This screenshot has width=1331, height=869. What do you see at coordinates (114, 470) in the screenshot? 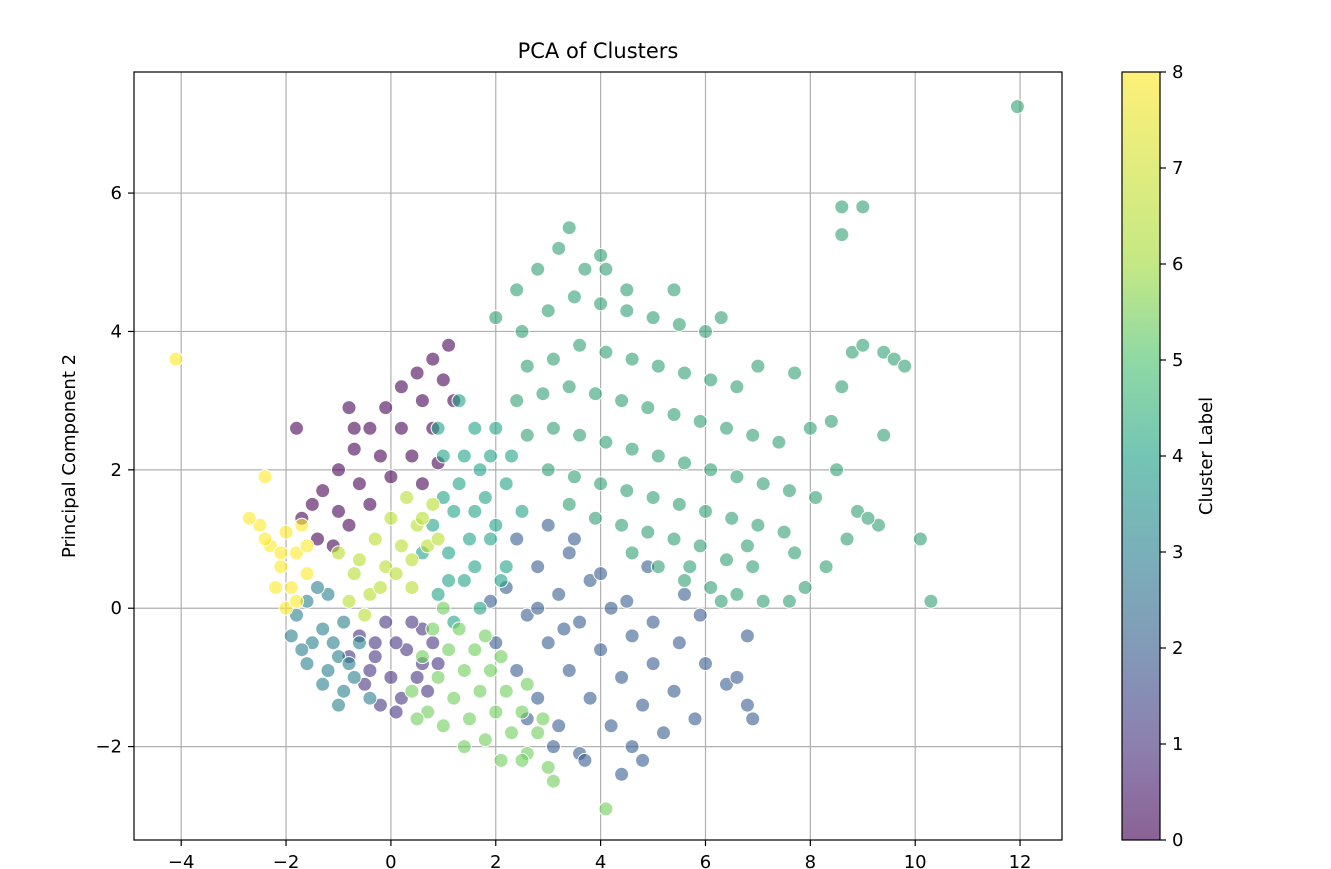
I see `y-axis-ticks: −2 0 2 4 6` at bounding box center [114, 470].